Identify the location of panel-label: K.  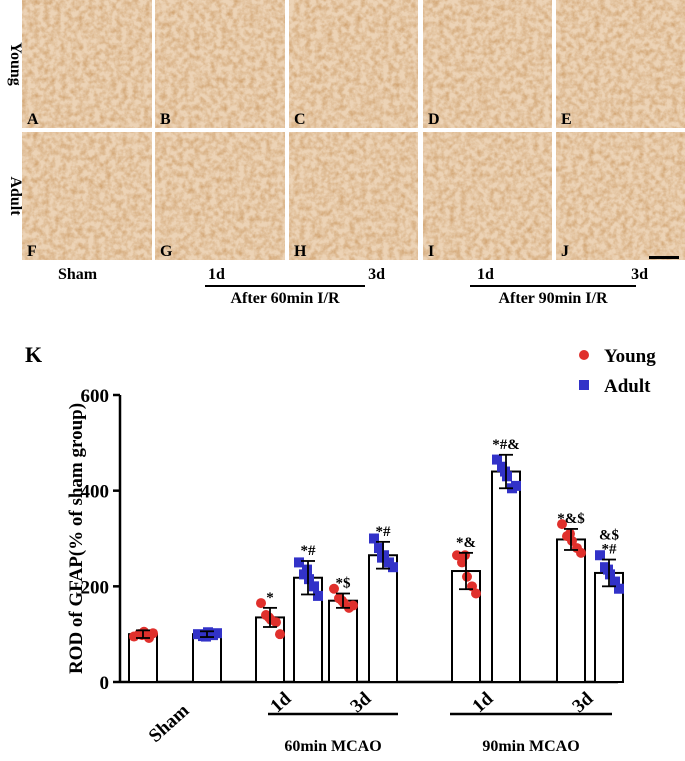
(33, 354).